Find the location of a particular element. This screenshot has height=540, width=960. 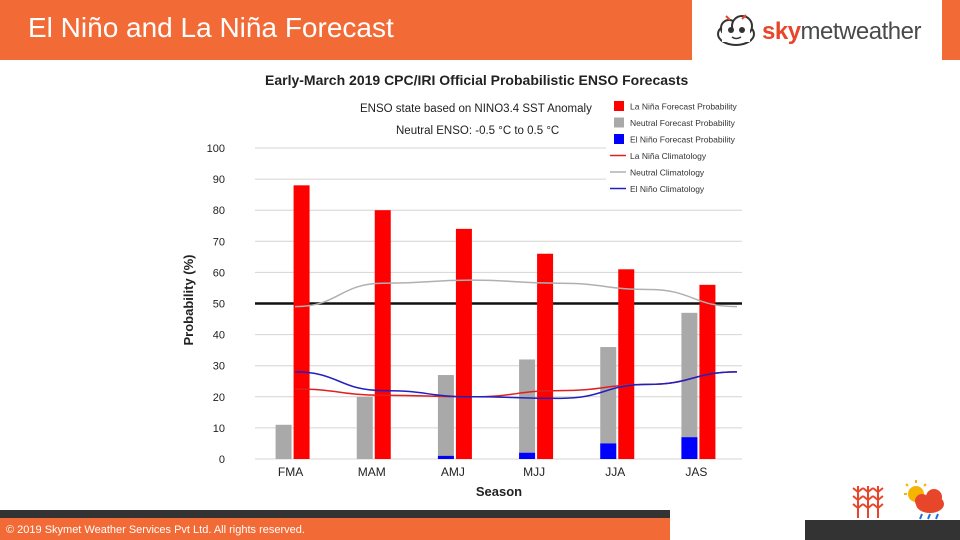

y-axis-label: Probability (%) is located at coordinates (188, 299).